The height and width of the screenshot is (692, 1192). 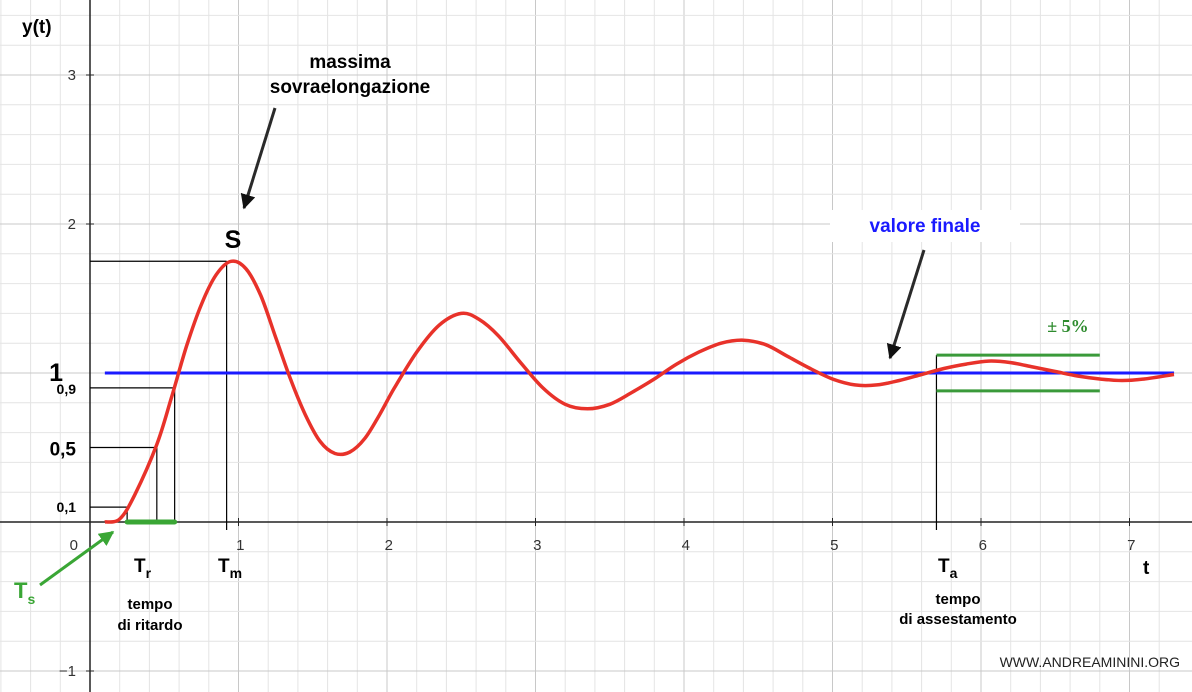 What do you see at coordinates (834, 545) in the screenshot?
I see `x-tick-label: 5` at bounding box center [834, 545].